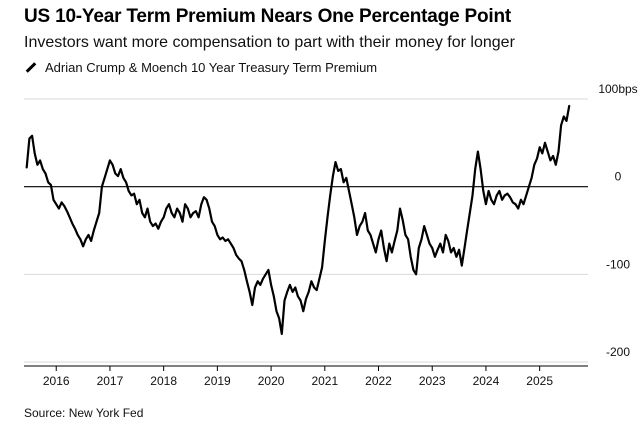 The image size is (643, 429). I want to click on y-axis-labels: 100bps 0 -100 -200, so click(617, 220).